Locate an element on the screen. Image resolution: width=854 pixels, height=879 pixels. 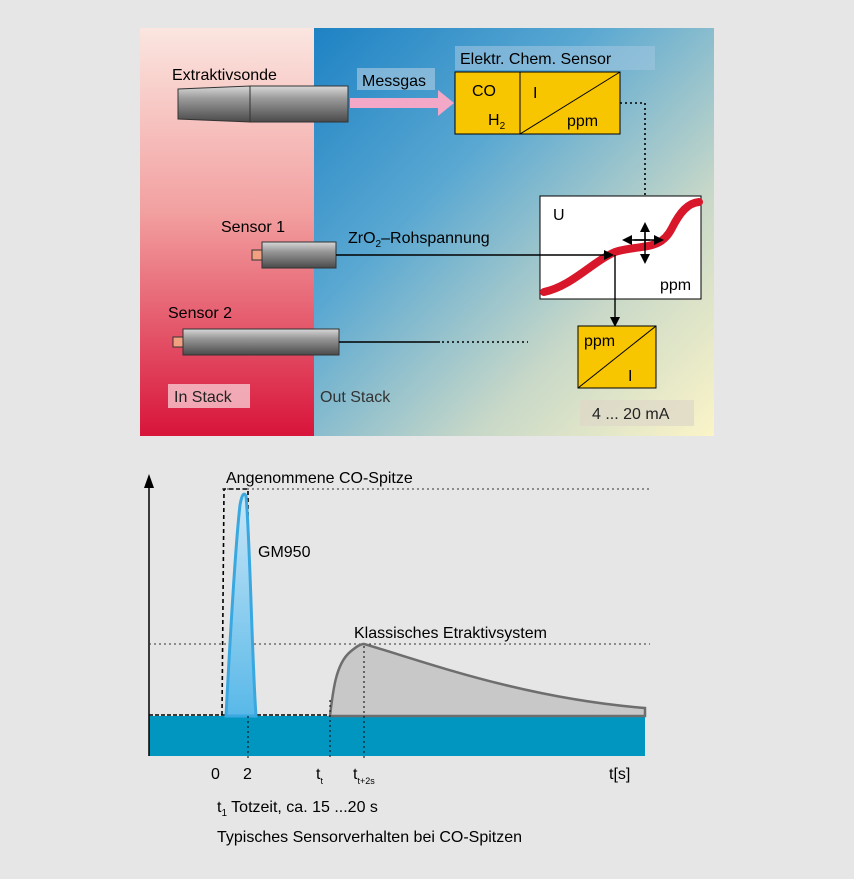
sensor1-probe is located at coordinates (294, 255).